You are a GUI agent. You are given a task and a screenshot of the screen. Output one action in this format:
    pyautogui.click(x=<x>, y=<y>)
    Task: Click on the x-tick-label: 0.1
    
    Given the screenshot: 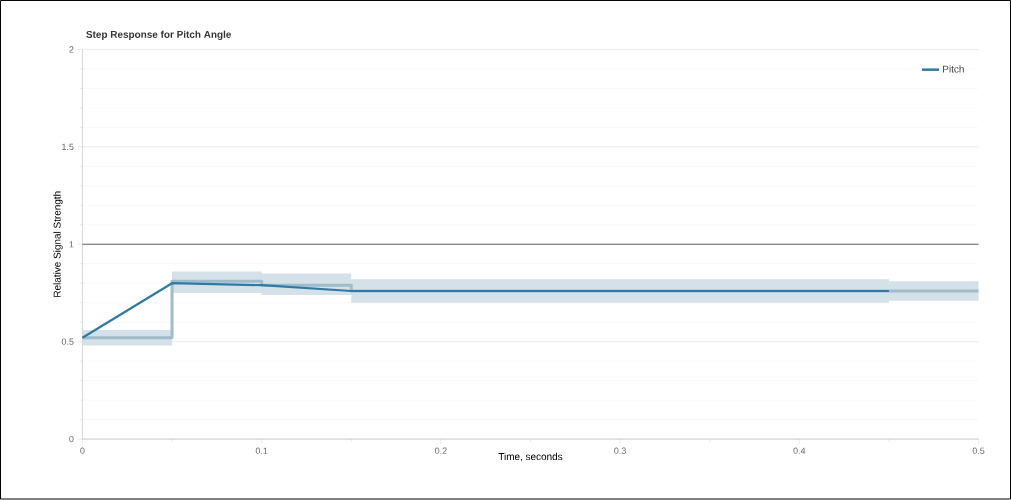 What is the action you would take?
    pyautogui.click(x=261, y=451)
    